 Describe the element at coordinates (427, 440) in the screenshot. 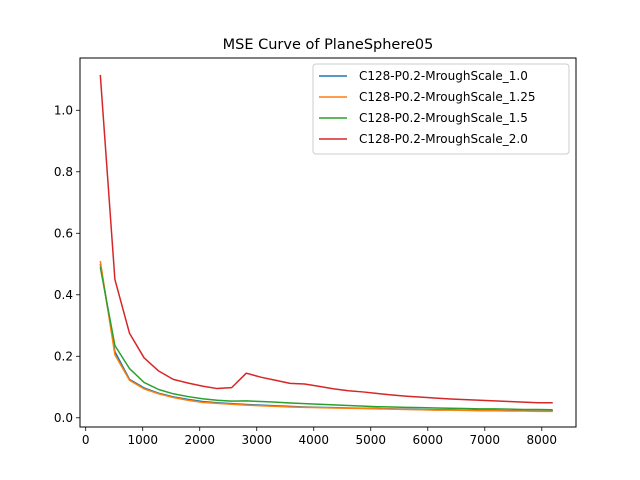

I see `x-tick-label: 6000` at that location.